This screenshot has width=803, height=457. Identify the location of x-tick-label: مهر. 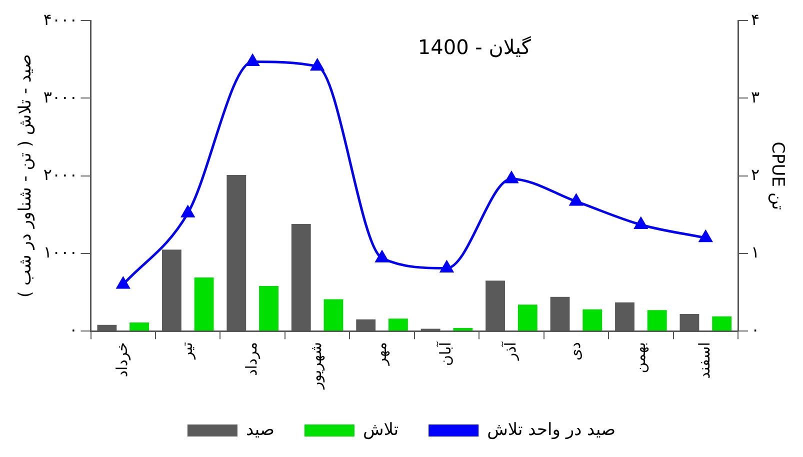
(381, 354).